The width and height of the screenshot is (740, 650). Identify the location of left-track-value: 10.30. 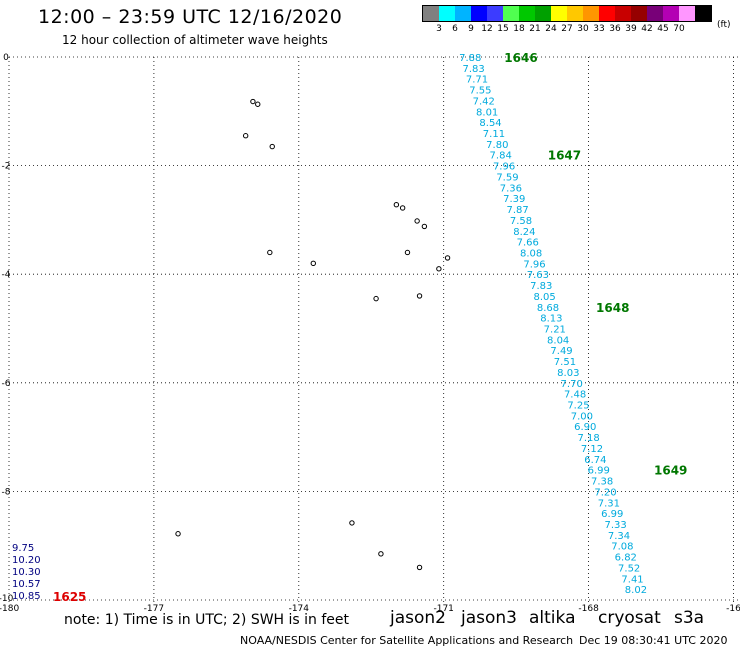
(26, 572).